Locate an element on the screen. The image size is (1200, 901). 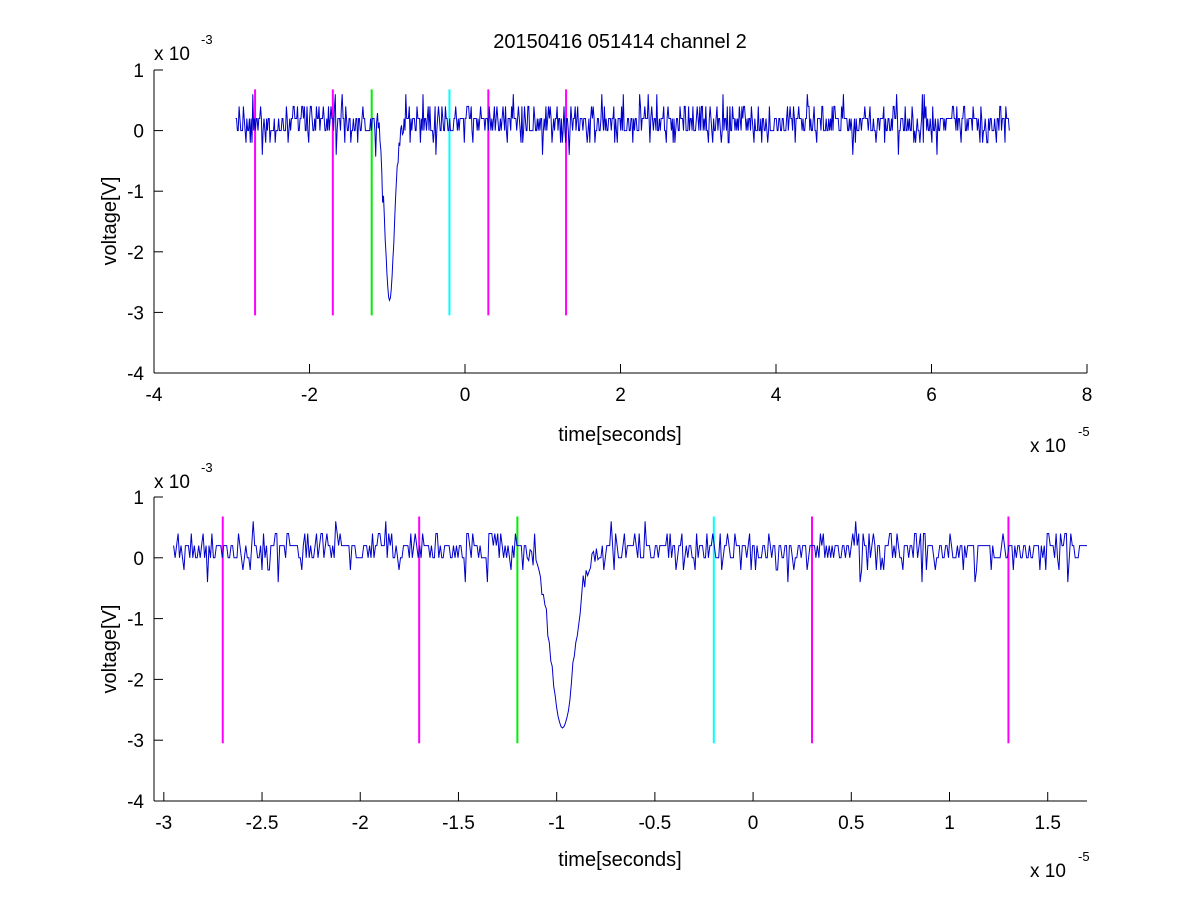
x-tick-label: -1 is located at coordinates (556, 823).